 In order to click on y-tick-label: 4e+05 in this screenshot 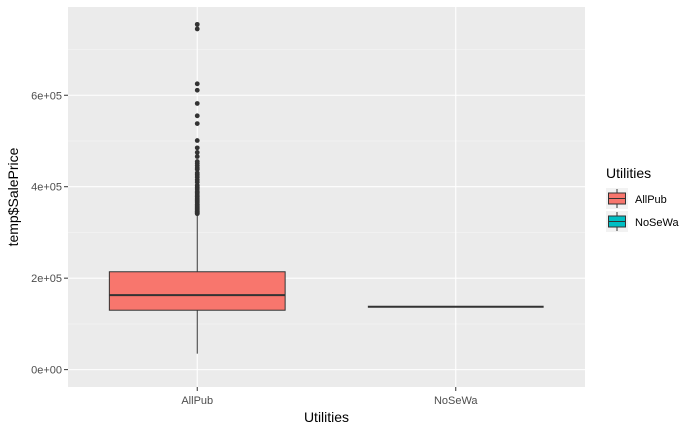, I will do `click(46, 188)`.